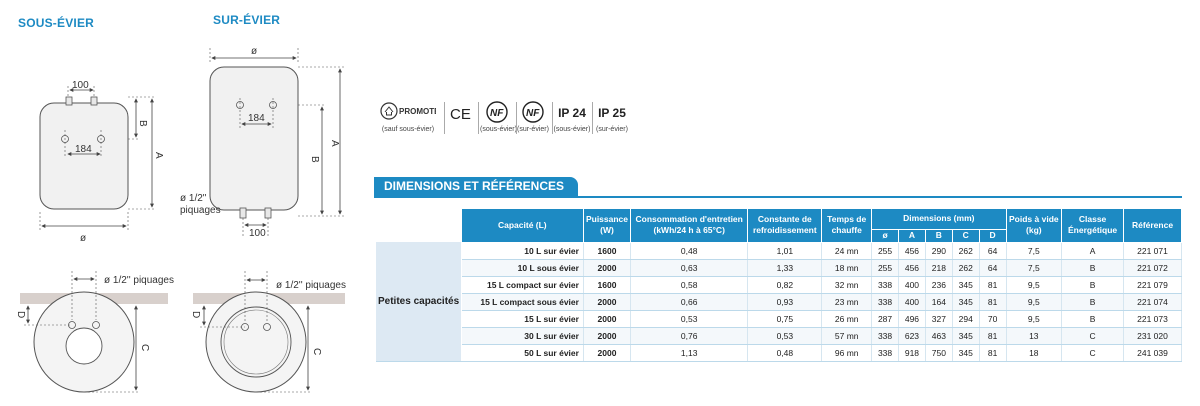 Image resolution: width=1200 pixels, height=406 pixels. Describe the element at coordinates (522, 268) in the screenshot. I see `cell-capacite: 10 L sous évier` at that location.